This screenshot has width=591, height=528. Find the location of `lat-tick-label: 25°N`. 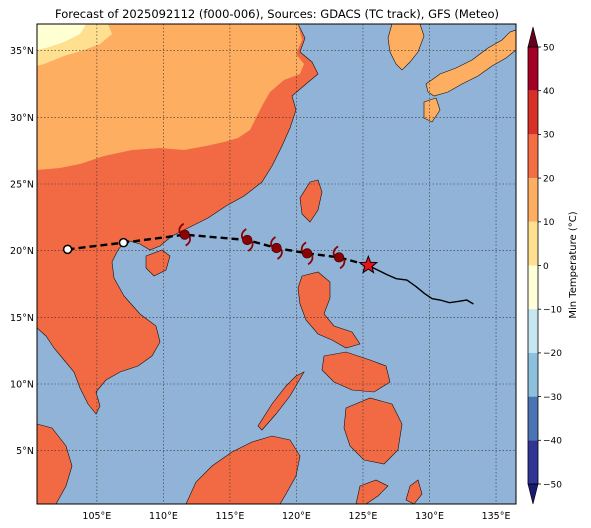

lat-tick-label: 25°N is located at coordinates (22, 185).